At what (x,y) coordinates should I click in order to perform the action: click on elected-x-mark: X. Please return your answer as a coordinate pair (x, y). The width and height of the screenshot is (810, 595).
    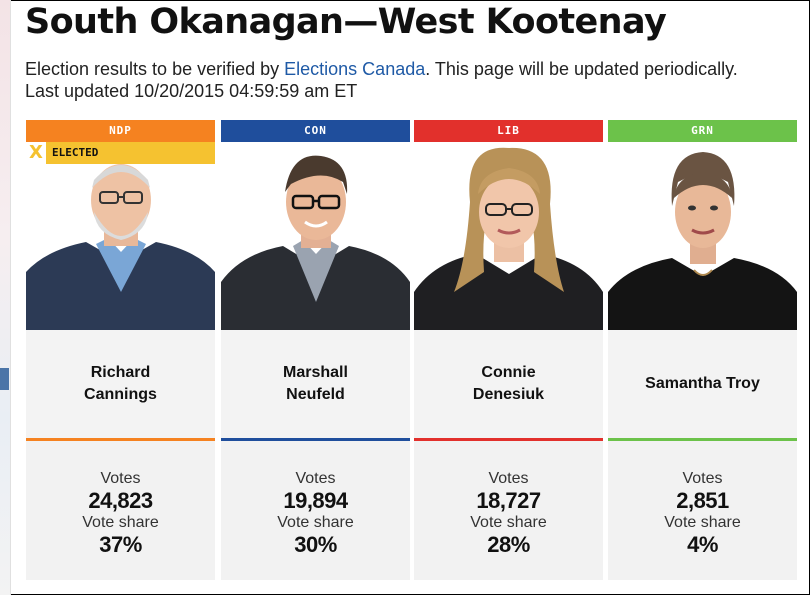
    Looking at the image, I should click on (36, 153).